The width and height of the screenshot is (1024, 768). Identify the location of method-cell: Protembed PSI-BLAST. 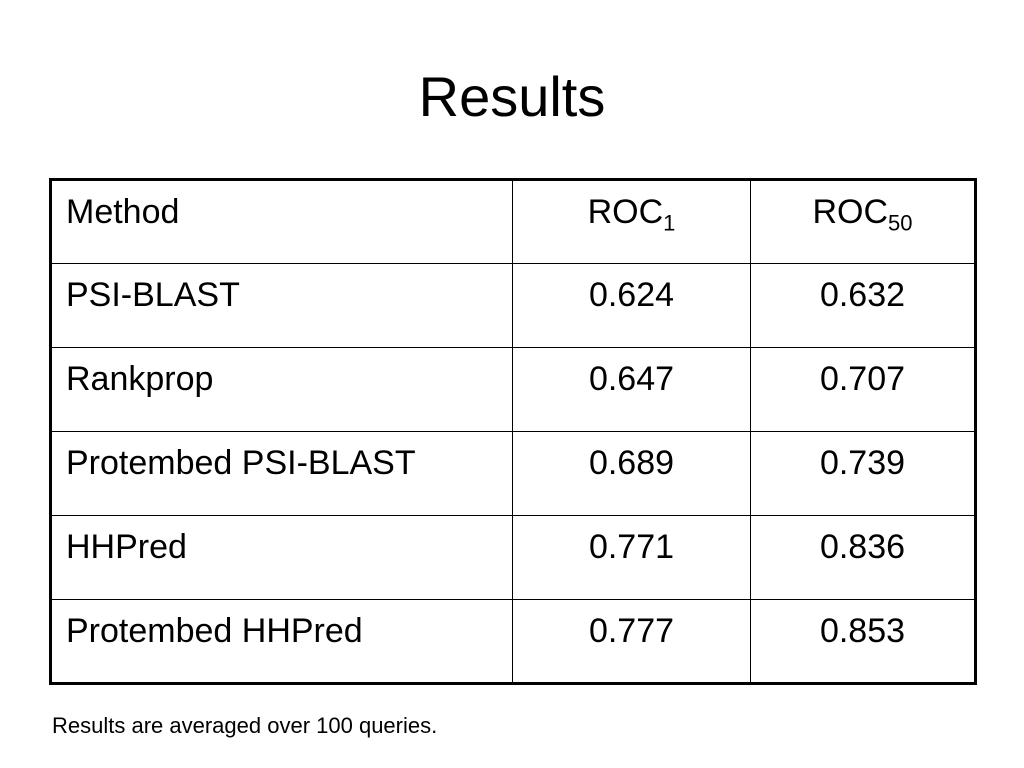
(281, 473).